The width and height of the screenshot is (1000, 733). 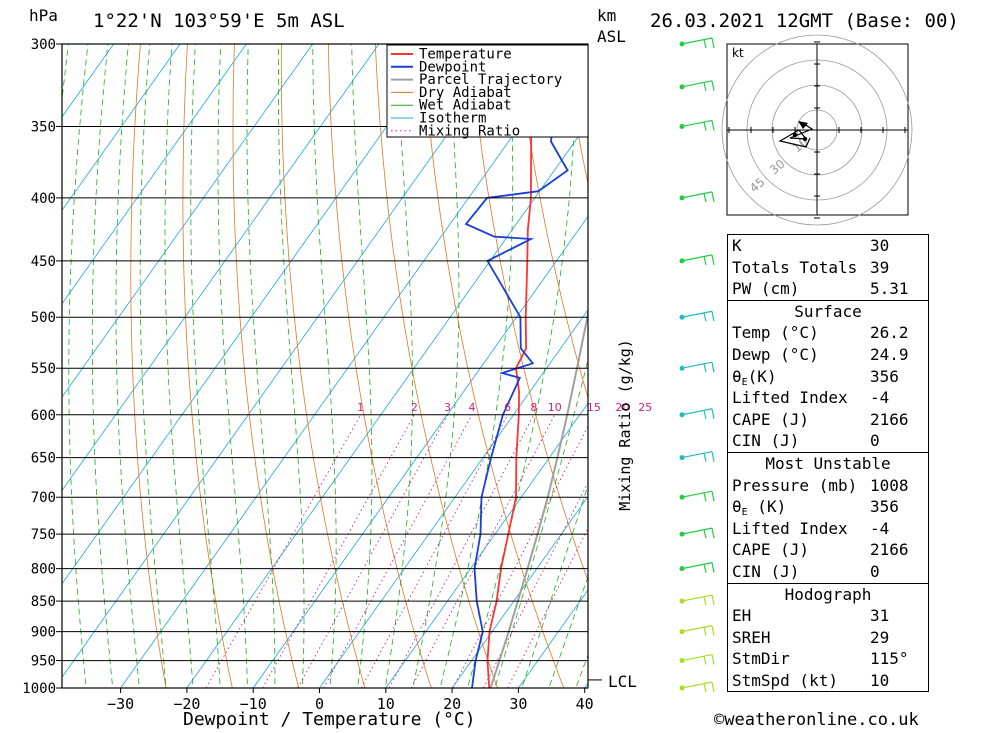 I want to click on pressure-tick-label: 500, so click(x=43, y=318).